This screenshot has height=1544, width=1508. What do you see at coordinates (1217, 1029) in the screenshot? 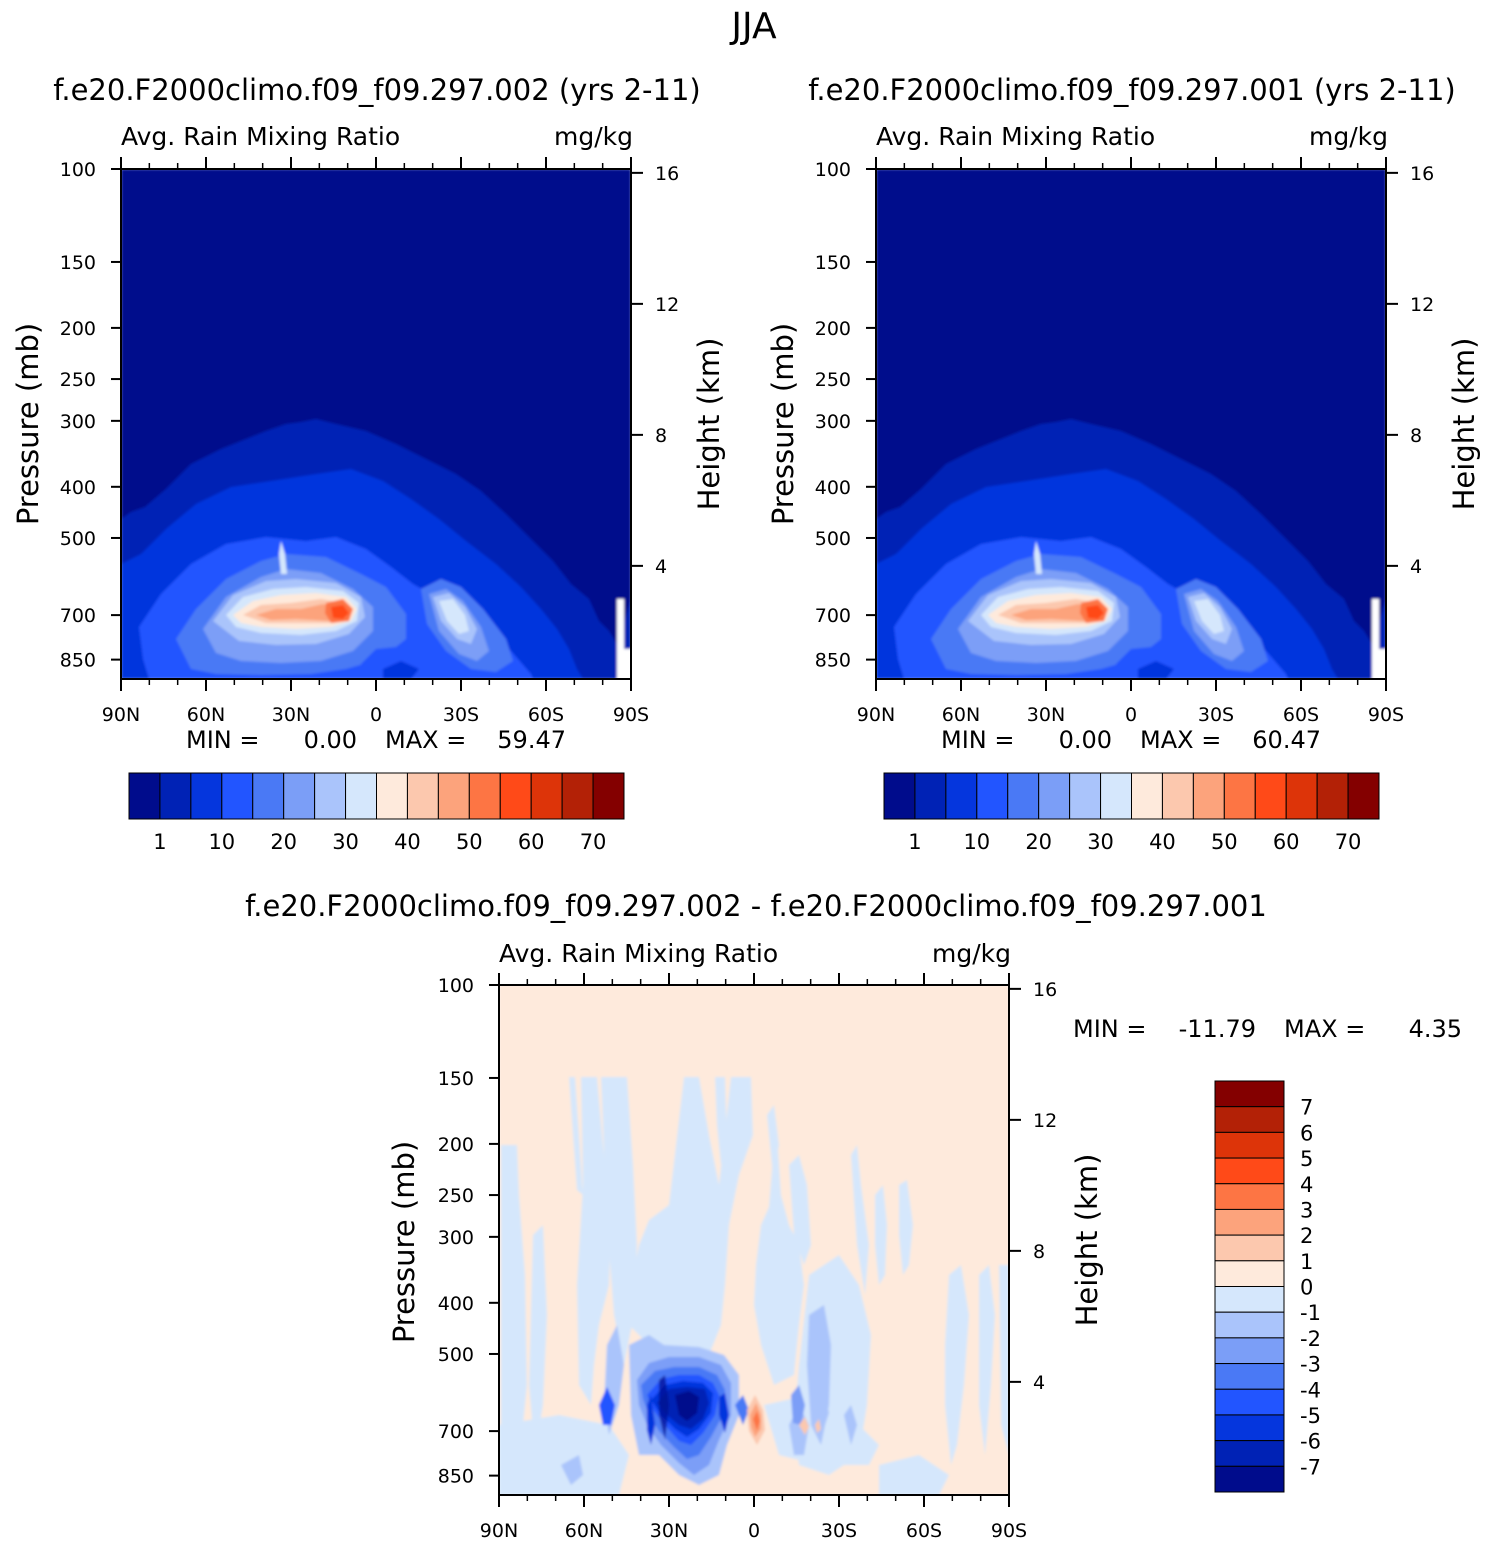
I see `panel-diff-min-value: -11.79` at bounding box center [1217, 1029].